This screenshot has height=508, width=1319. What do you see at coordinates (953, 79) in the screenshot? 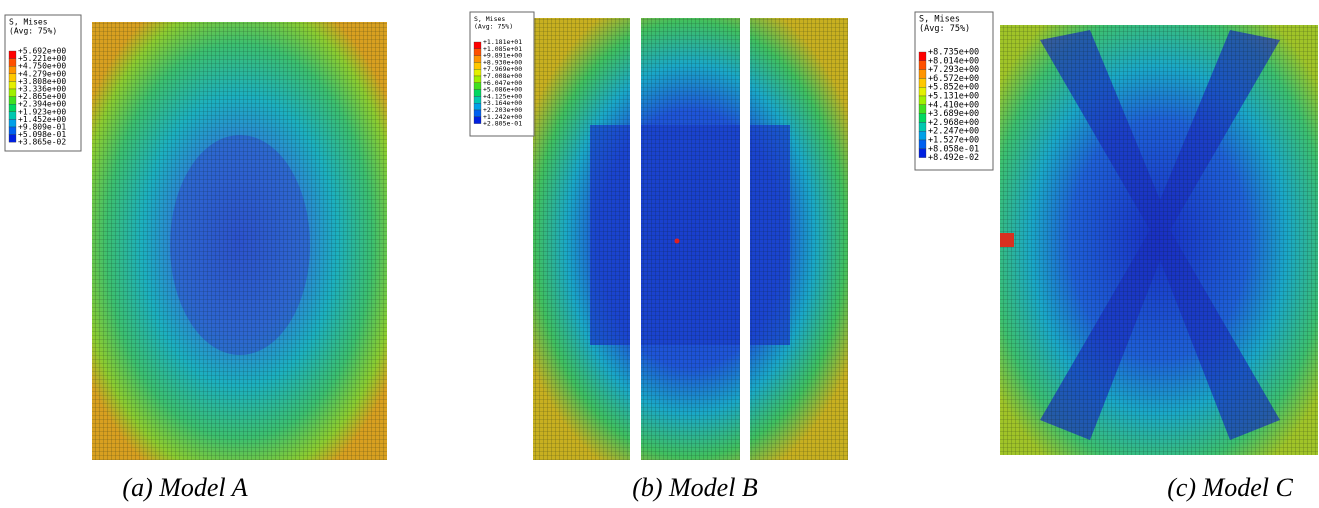
I see `legend-value: +6.572e+00` at bounding box center [953, 79].